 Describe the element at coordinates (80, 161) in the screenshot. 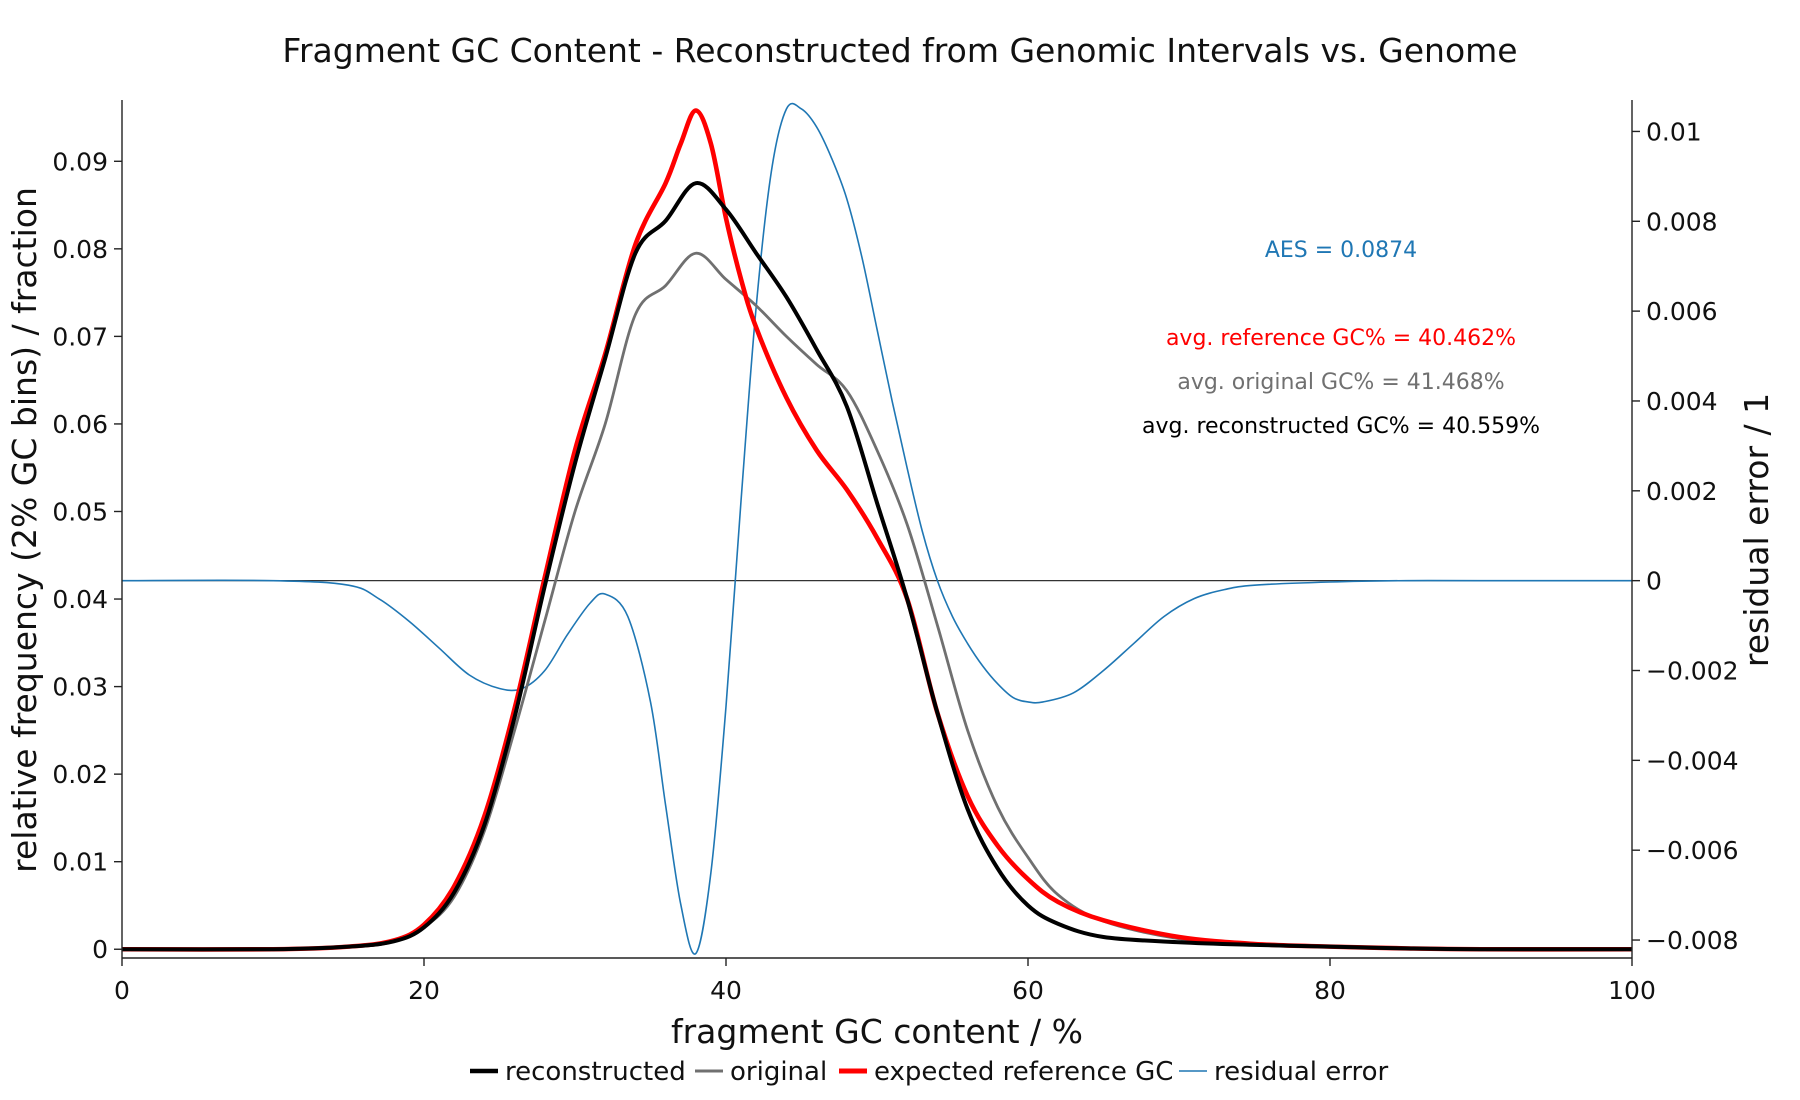

I see `y-tick-label: 0.09` at that location.